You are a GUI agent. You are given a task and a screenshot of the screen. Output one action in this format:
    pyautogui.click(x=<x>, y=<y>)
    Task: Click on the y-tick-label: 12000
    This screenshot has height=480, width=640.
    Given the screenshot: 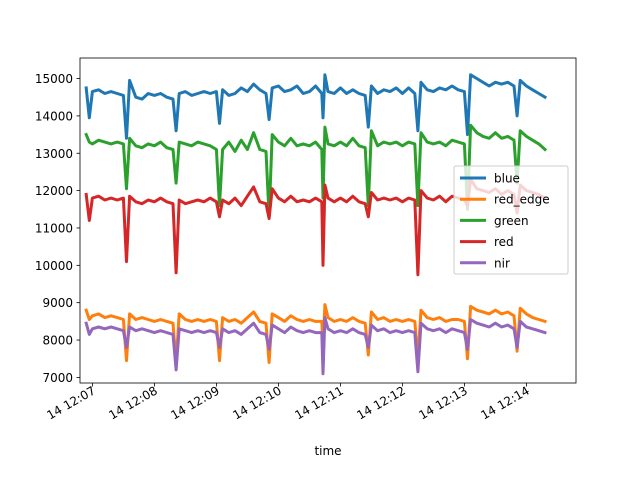 What is the action you would take?
    pyautogui.click(x=54, y=191)
    